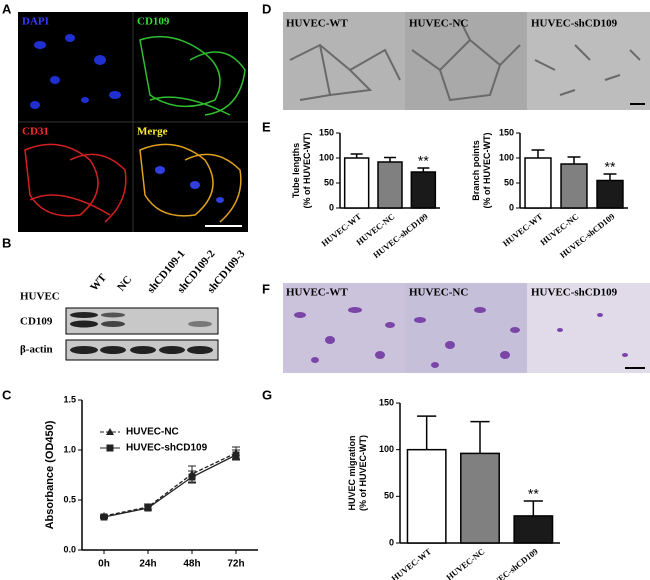  I want to click on micrograph-grid: DAPI CD109 CD31 Merge, so click(133, 122).